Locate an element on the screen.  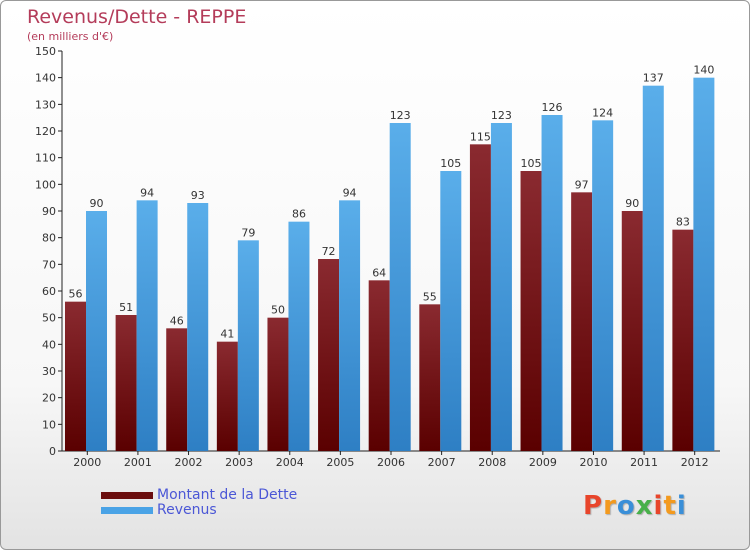
x-tick-label: 2011 is located at coordinates (644, 462).